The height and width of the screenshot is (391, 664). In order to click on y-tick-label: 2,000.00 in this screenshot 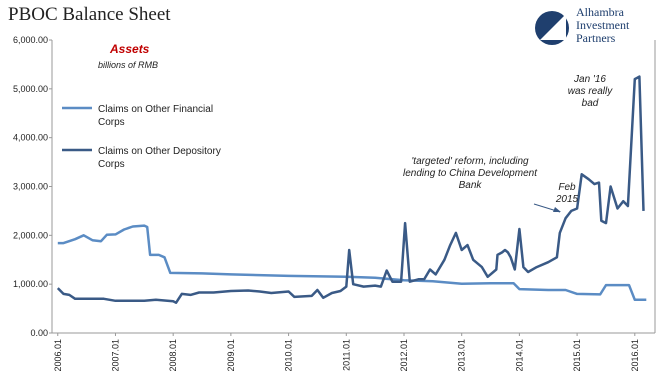, I will do `click(30, 235)`.